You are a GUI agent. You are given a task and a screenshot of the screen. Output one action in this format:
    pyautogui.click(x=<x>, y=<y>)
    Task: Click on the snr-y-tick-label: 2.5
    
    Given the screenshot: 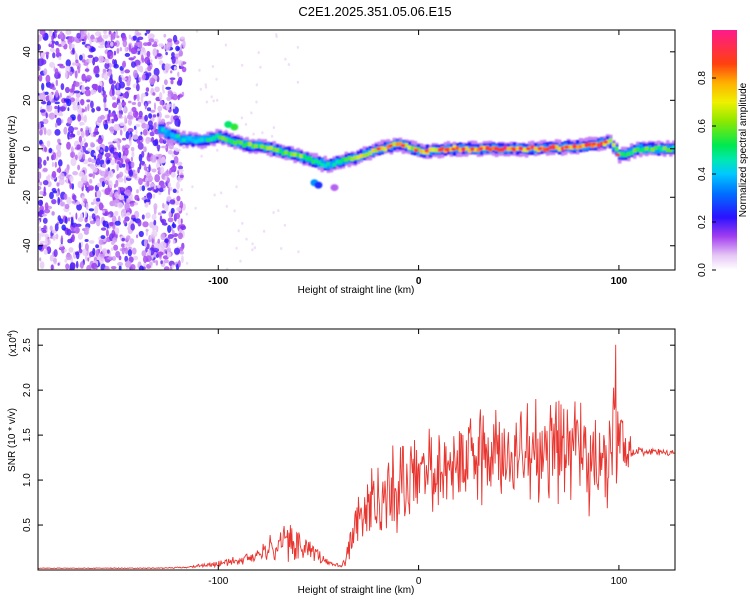 What is the action you would take?
    pyautogui.click(x=27, y=345)
    